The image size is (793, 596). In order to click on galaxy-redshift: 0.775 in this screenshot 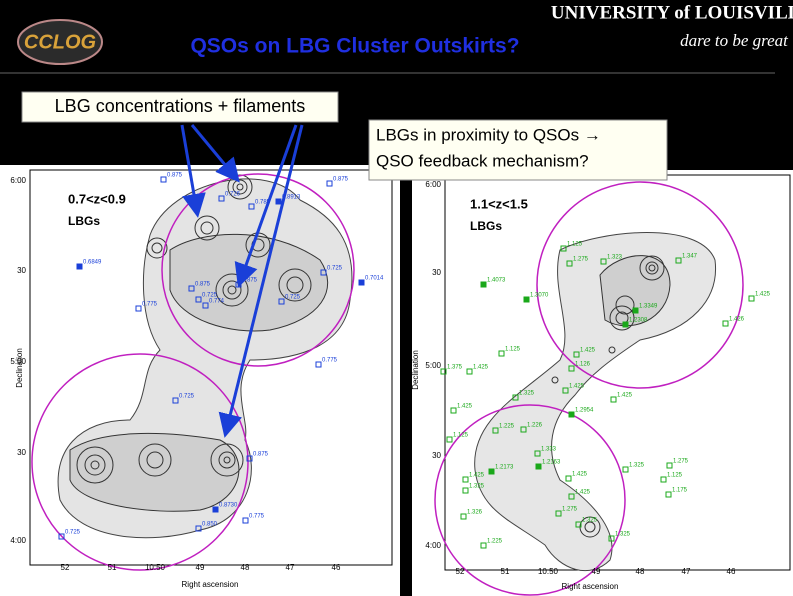, I will do `click(330, 361)`.